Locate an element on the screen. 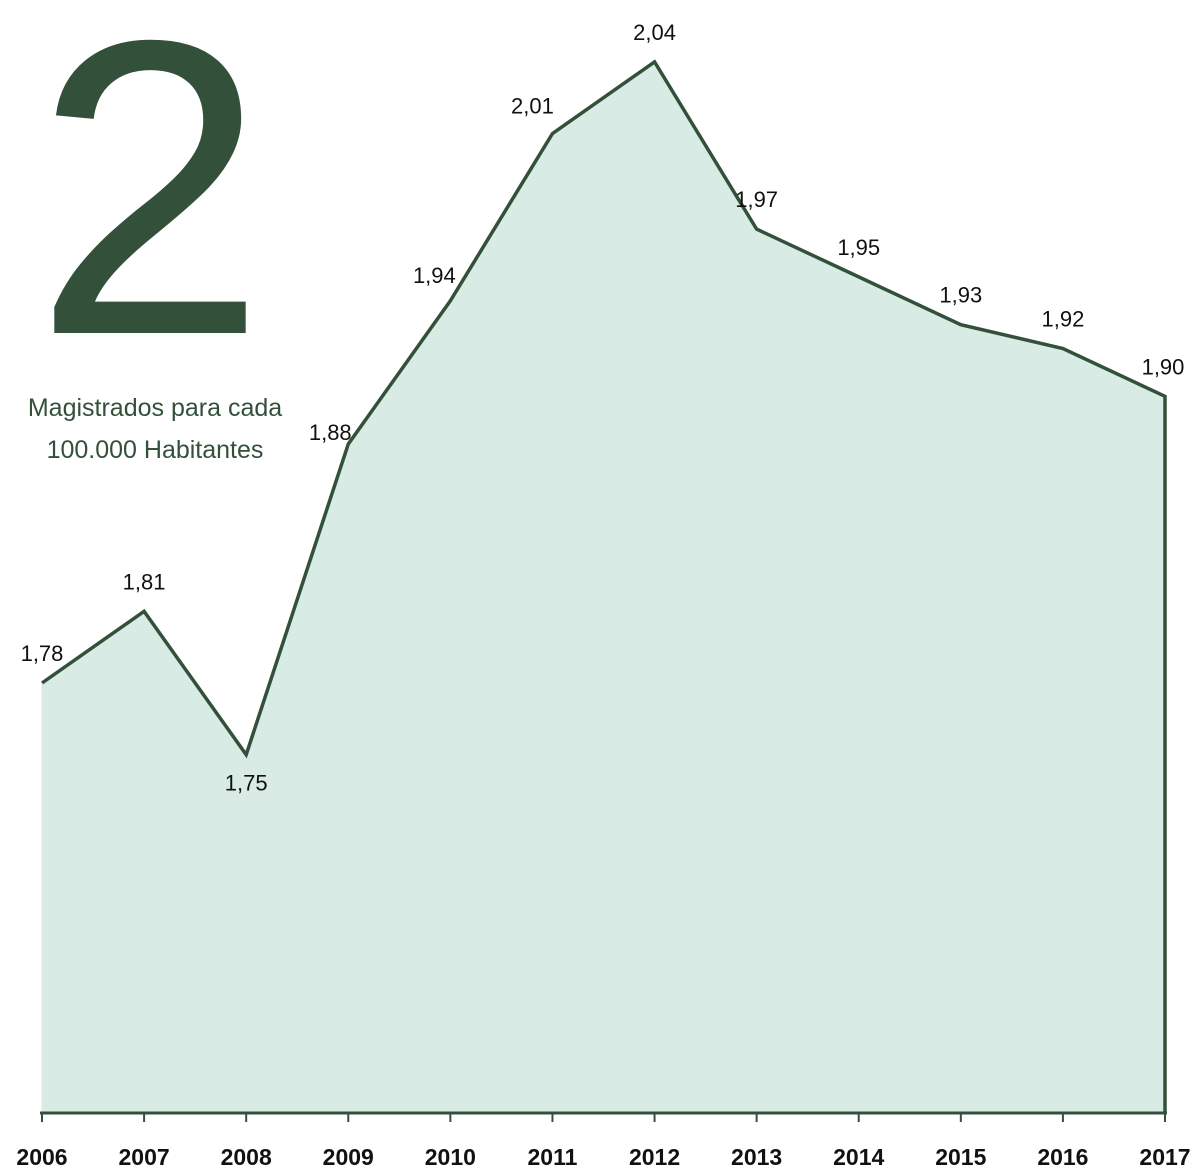 This screenshot has height=1171, width=1192. x-tick-label: 2010 is located at coordinates (450, 1157).